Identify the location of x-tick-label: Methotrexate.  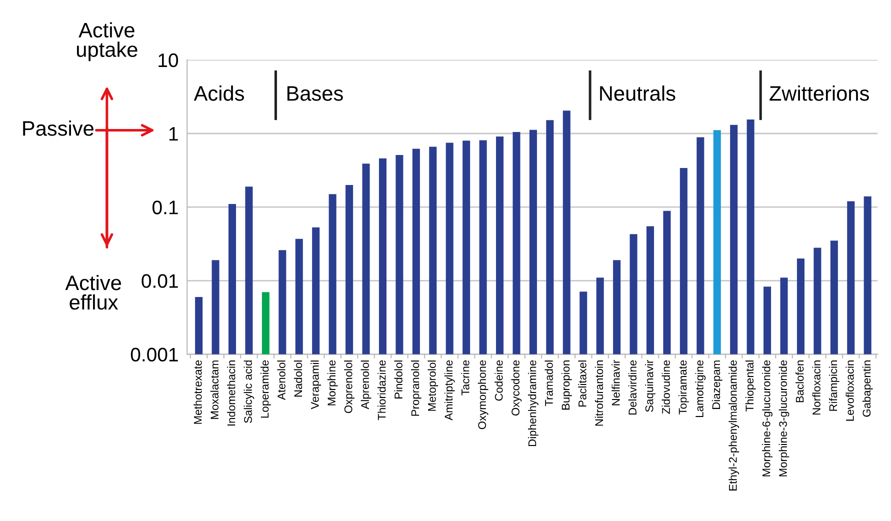
(198, 392).